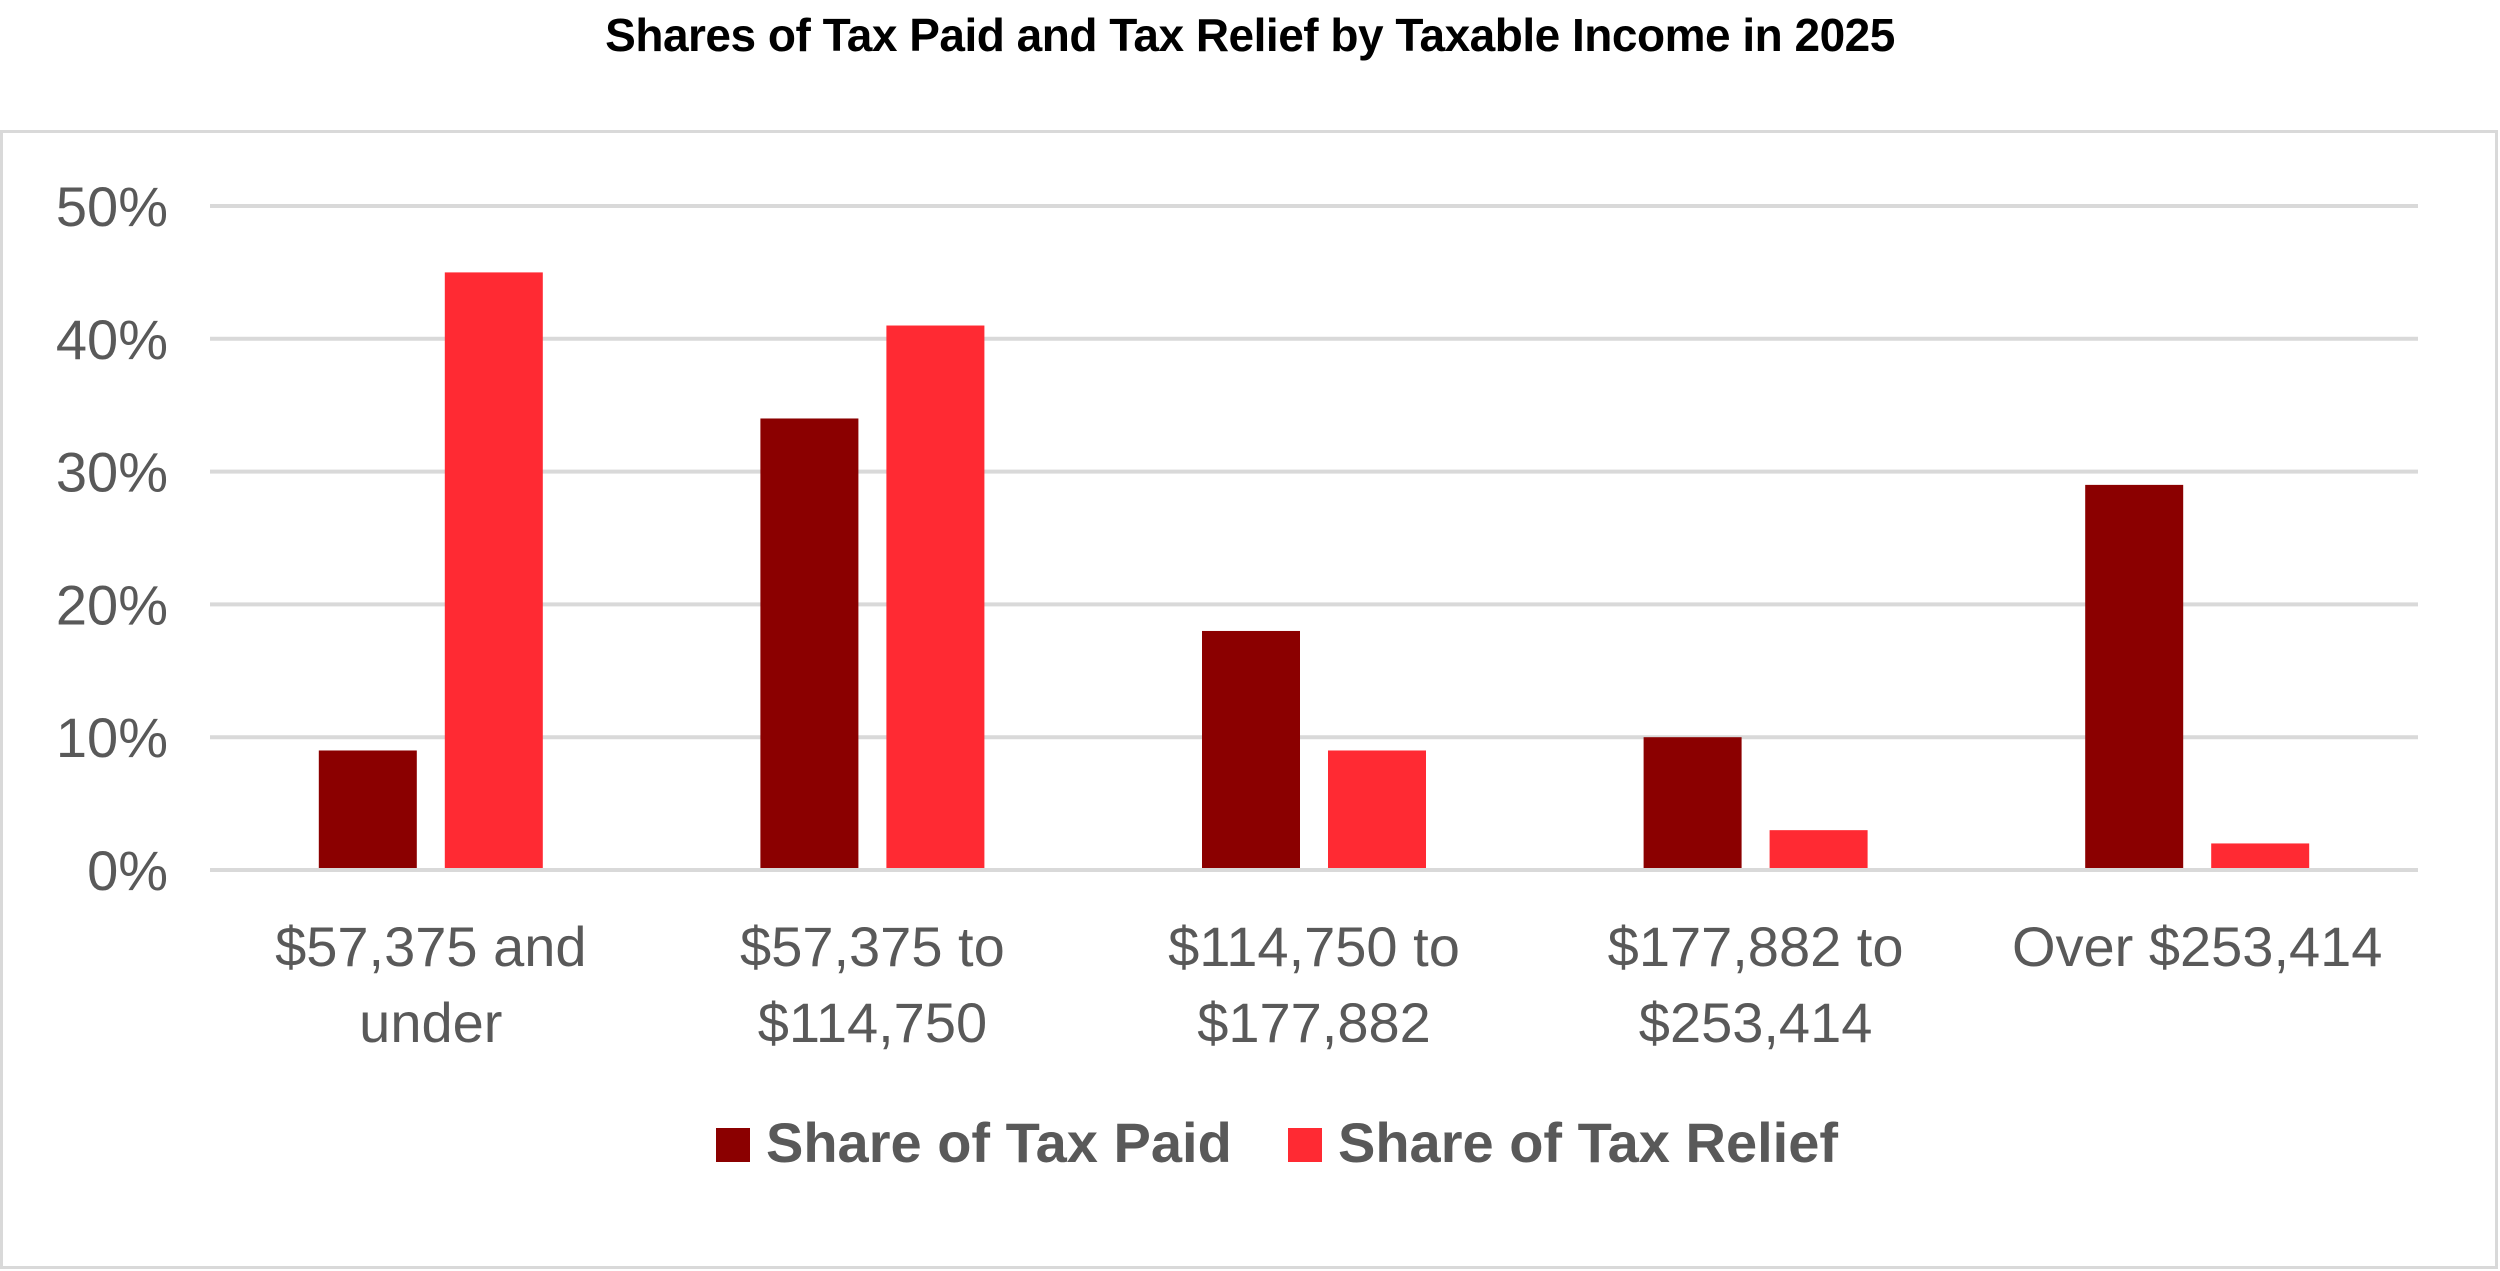 The height and width of the screenshot is (1271, 2500). What do you see at coordinates (1314, 984) in the screenshot?
I see `x-category-label: $114,750 to $177,882` at bounding box center [1314, 984].